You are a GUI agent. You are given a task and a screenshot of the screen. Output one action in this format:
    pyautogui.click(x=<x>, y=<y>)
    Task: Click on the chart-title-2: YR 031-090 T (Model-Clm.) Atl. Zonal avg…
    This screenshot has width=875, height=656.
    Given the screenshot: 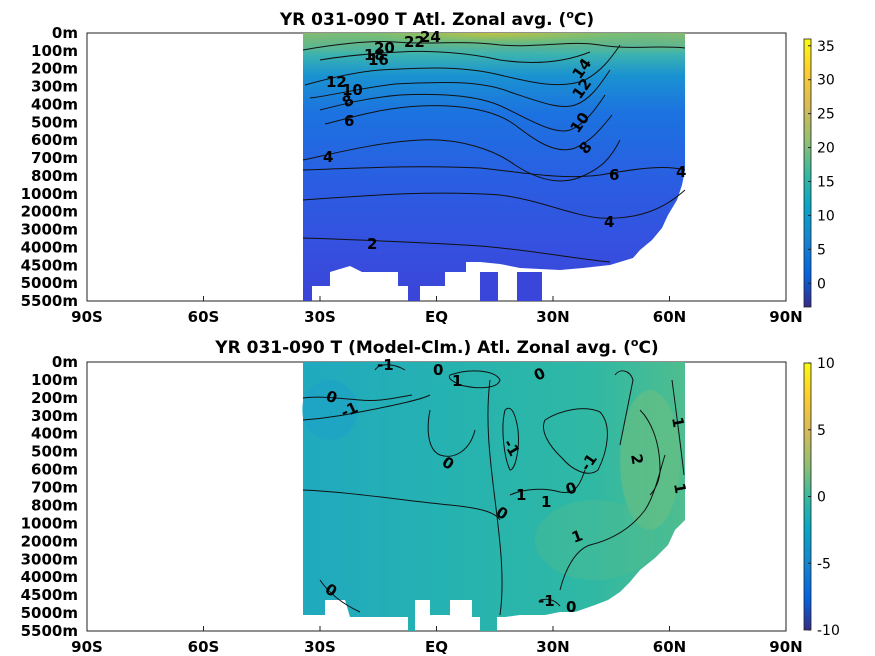 What is the action you would take?
    pyautogui.click(x=436, y=347)
    